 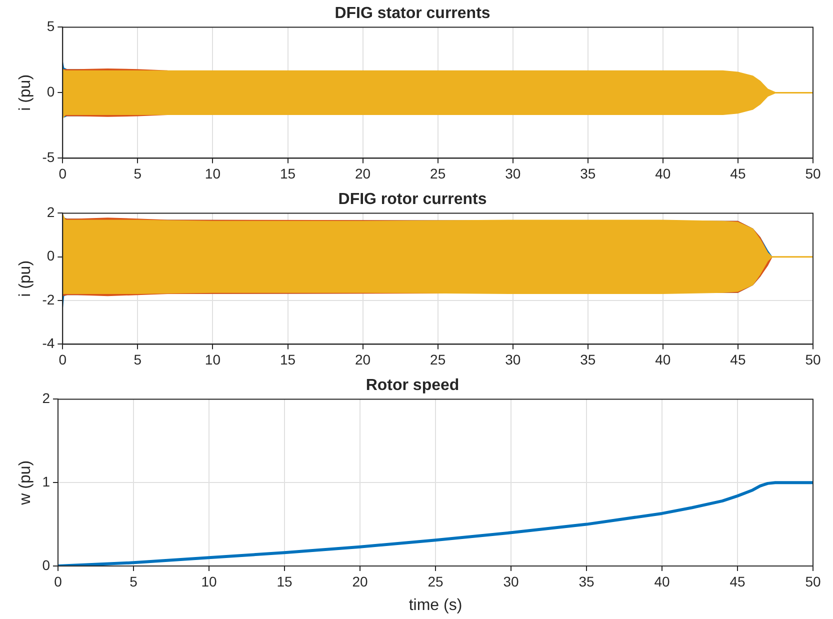 I want to click on y-tick-label: -2, so click(x=48, y=299).